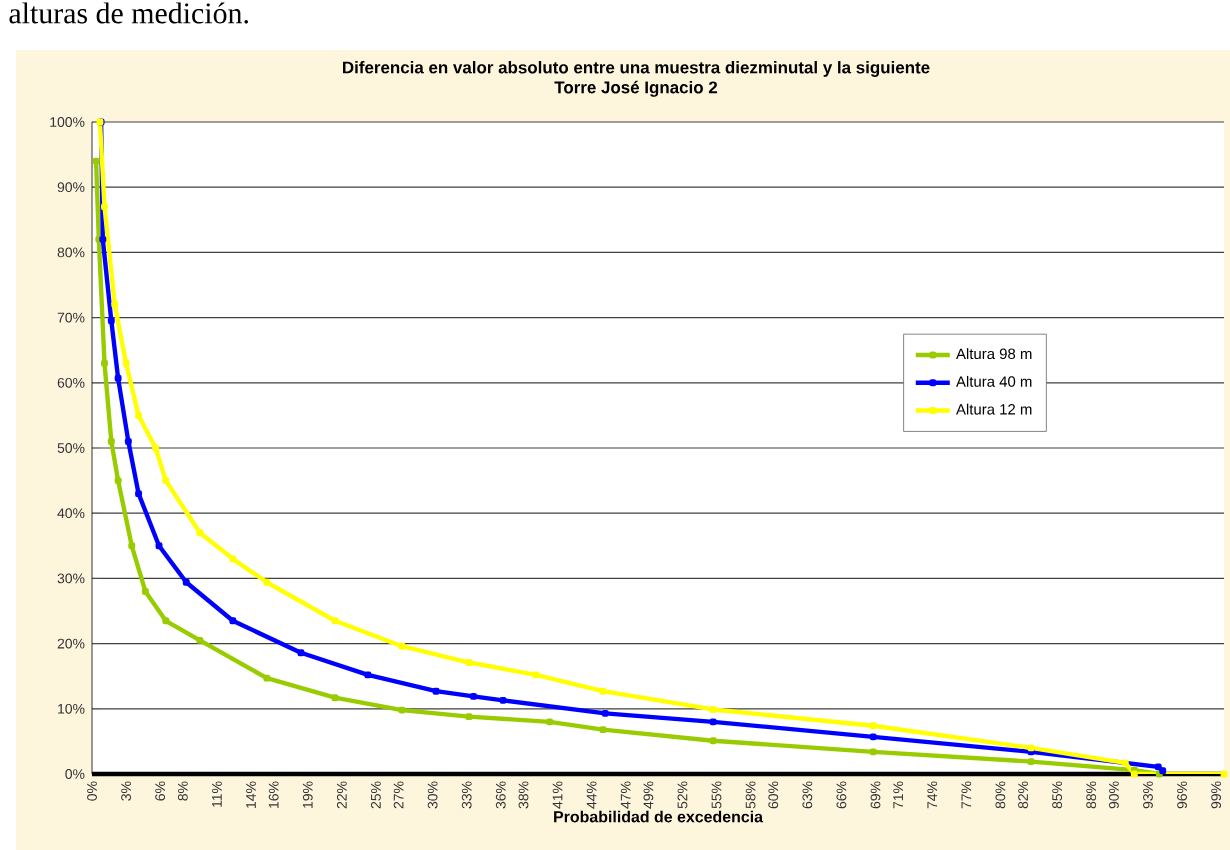 This screenshot has width=1230, height=850. I want to click on chart-subtitle: Torre José Ignacio 2, so click(636, 88).